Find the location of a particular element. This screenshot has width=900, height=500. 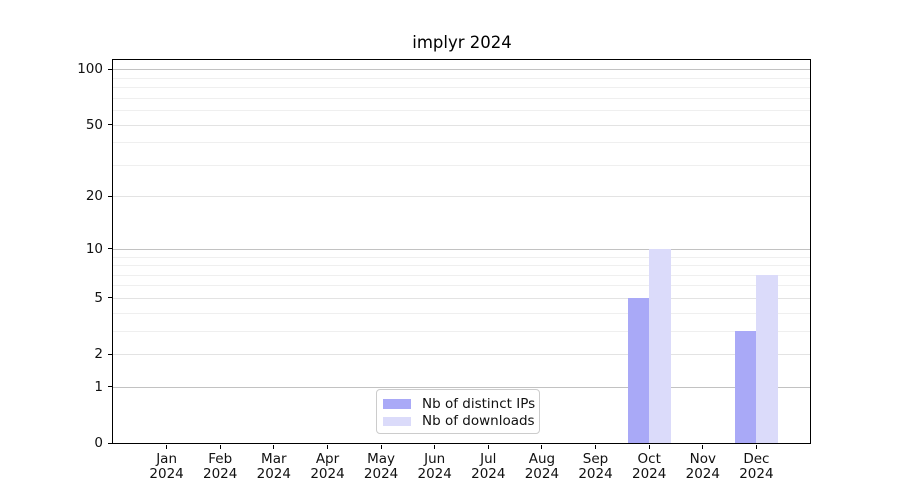

x-tick-label: Feb 2024 is located at coordinates (220, 466).